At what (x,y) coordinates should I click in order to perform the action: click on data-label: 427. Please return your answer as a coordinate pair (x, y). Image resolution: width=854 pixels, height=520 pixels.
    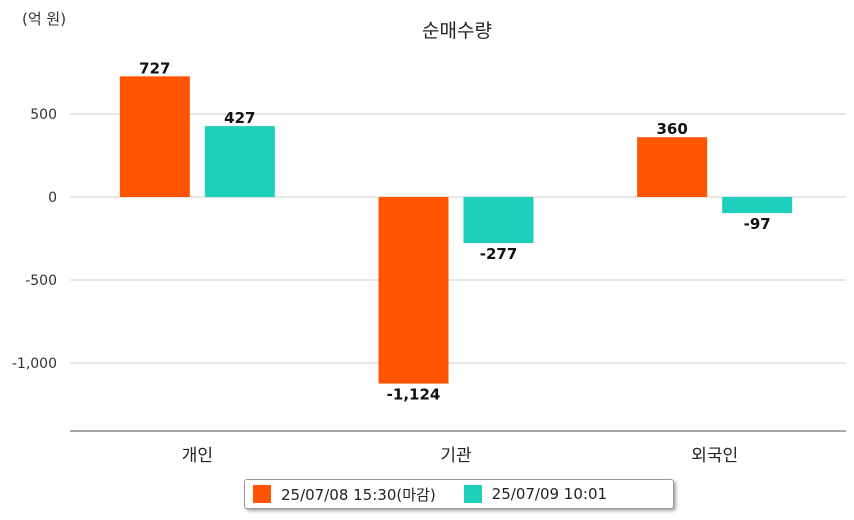
    Looking at the image, I should click on (239, 118).